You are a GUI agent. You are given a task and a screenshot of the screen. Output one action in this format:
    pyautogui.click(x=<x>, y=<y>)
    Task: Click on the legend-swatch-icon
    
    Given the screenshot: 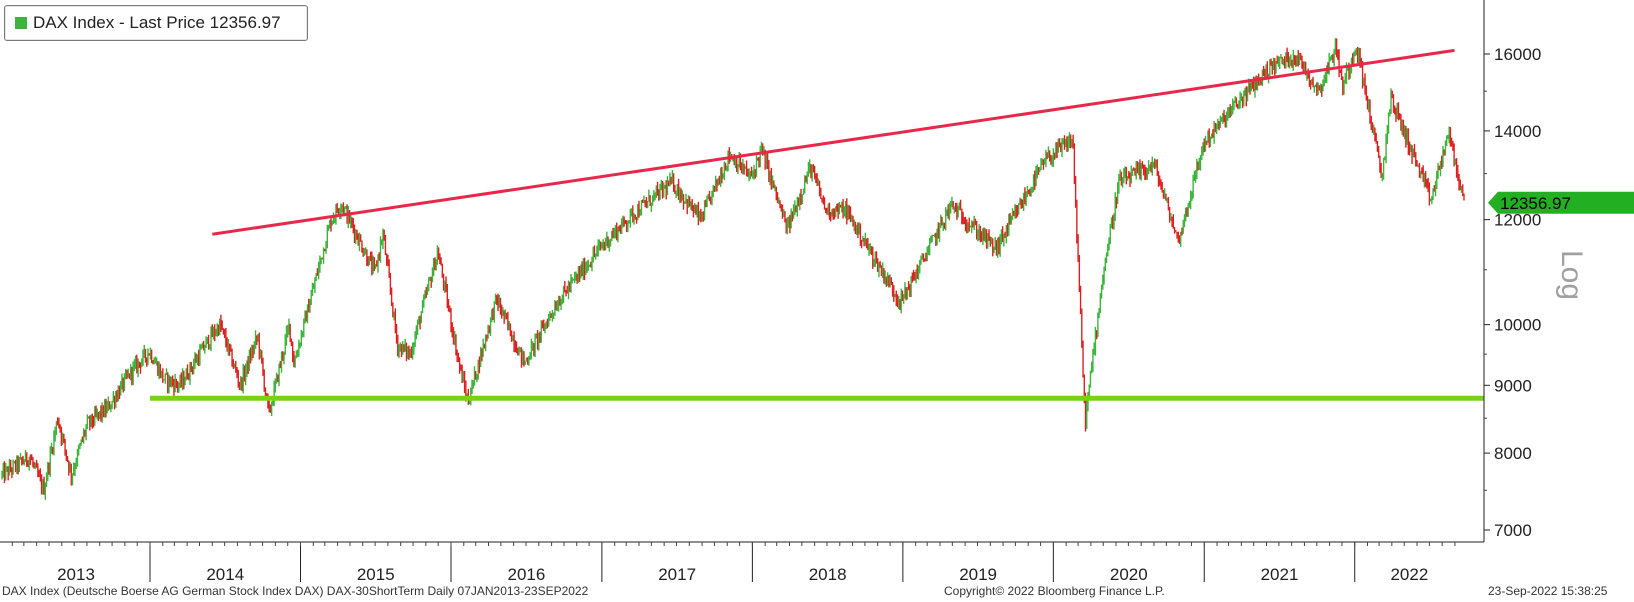 What is the action you would take?
    pyautogui.click(x=21, y=23)
    